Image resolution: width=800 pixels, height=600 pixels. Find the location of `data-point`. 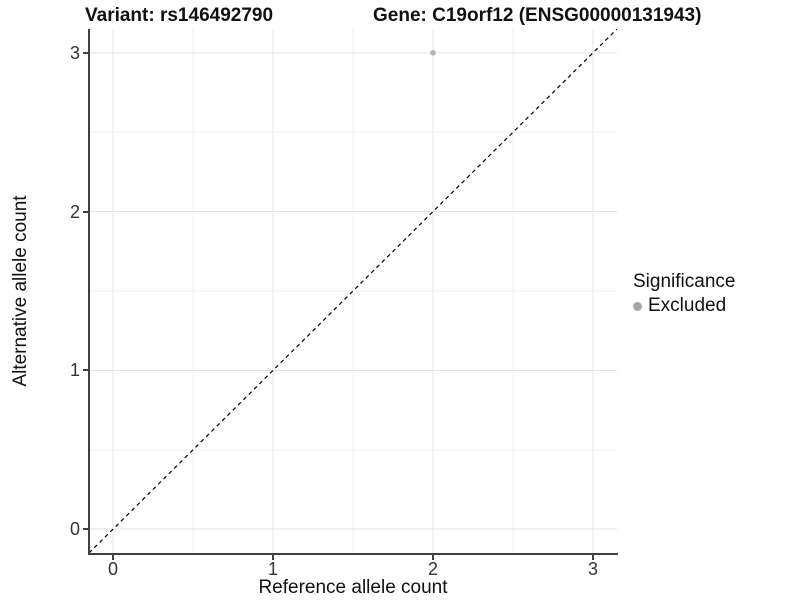

data-point is located at coordinates (433, 53).